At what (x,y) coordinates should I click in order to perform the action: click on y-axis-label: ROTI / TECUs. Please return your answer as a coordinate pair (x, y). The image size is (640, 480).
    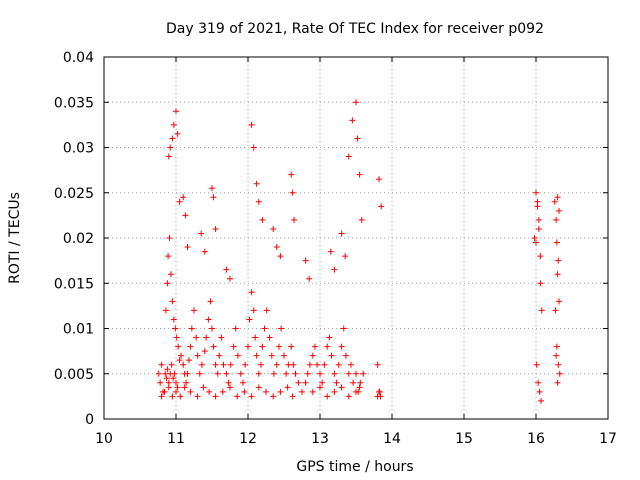
    Looking at the image, I should click on (15, 238).